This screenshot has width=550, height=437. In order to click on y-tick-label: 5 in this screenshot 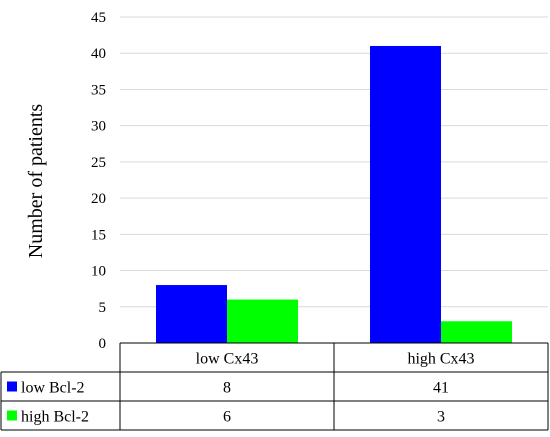, I will do `click(103, 308)`.